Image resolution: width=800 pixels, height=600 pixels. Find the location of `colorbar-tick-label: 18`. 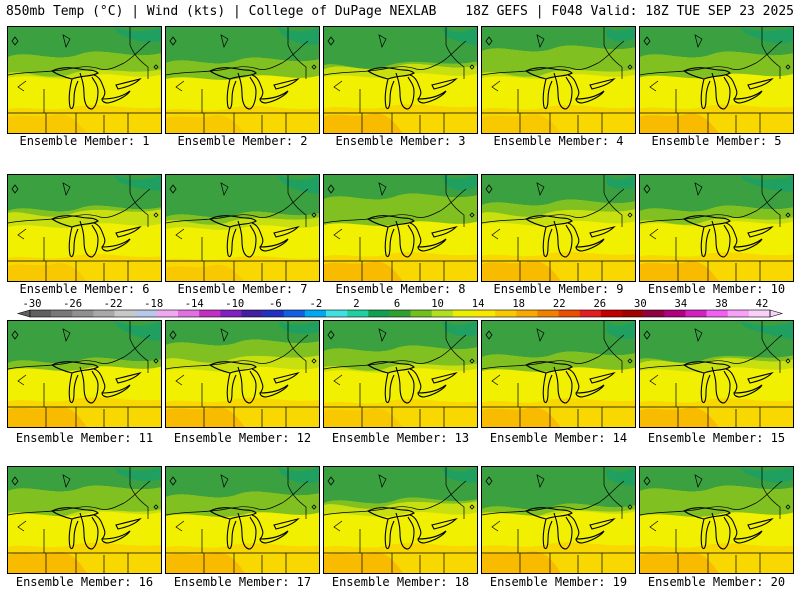

colorbar-tick-label: 18 is located at coordinates (518, 304).